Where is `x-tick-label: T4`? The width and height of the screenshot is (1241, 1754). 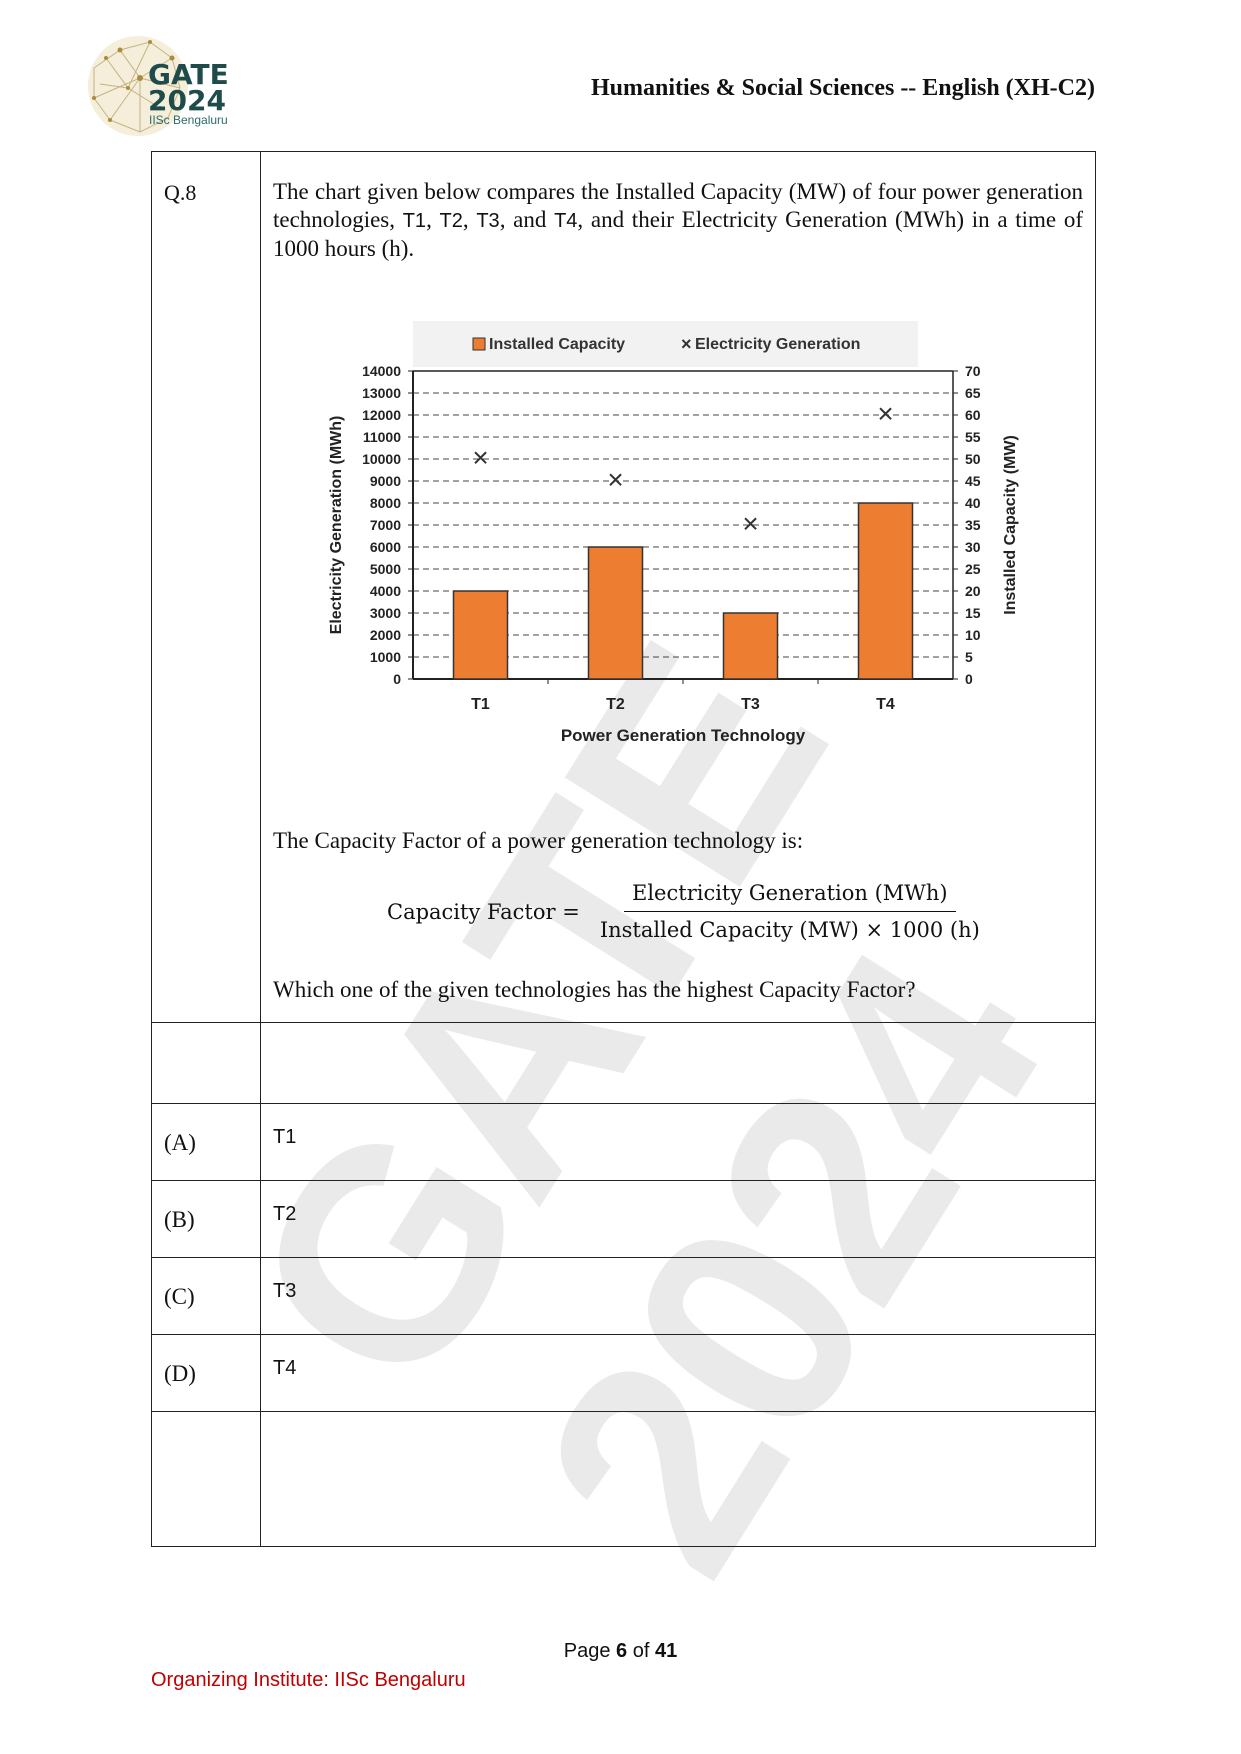
x-tick-label: T4 is located at coordinates (885, 704).